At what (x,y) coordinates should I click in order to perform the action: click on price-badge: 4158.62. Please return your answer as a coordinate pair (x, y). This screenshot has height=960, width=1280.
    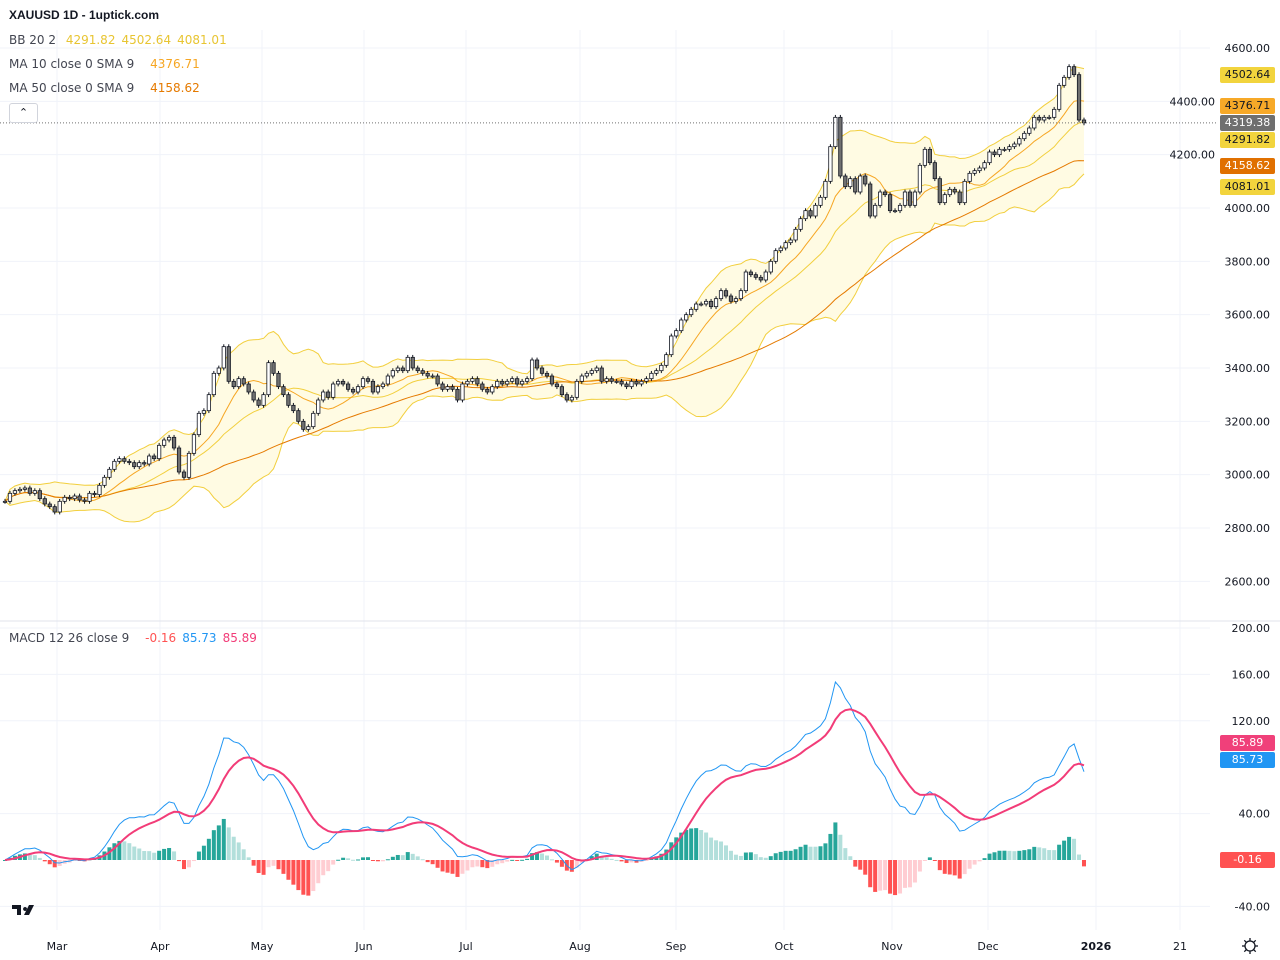
    Looking at the image, I should click on (1247, 166).